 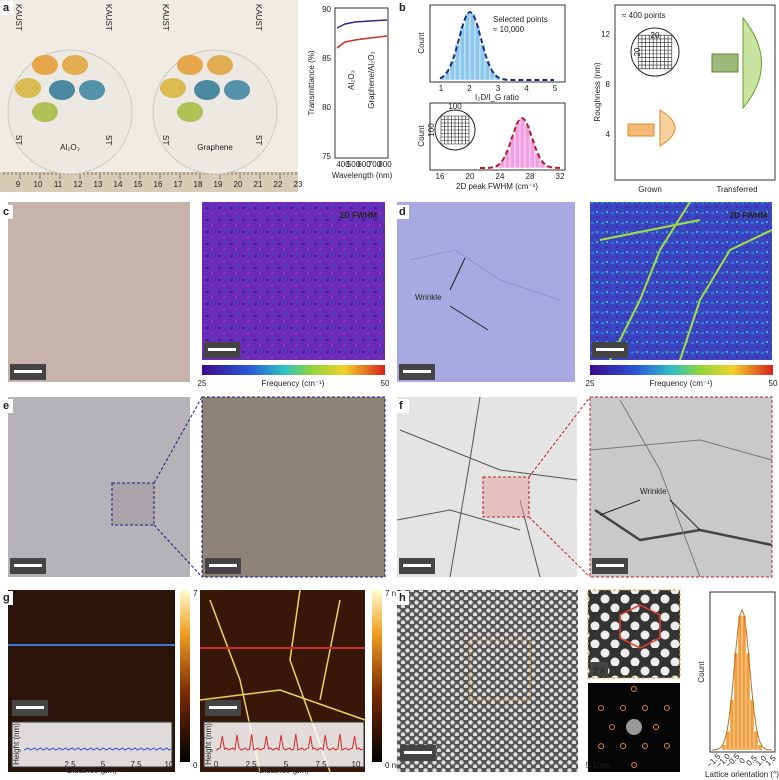 What do you see at coordinates (455, 106) in the screenshot?
I see `grid-size: 100` at bounding box center [455, 106].